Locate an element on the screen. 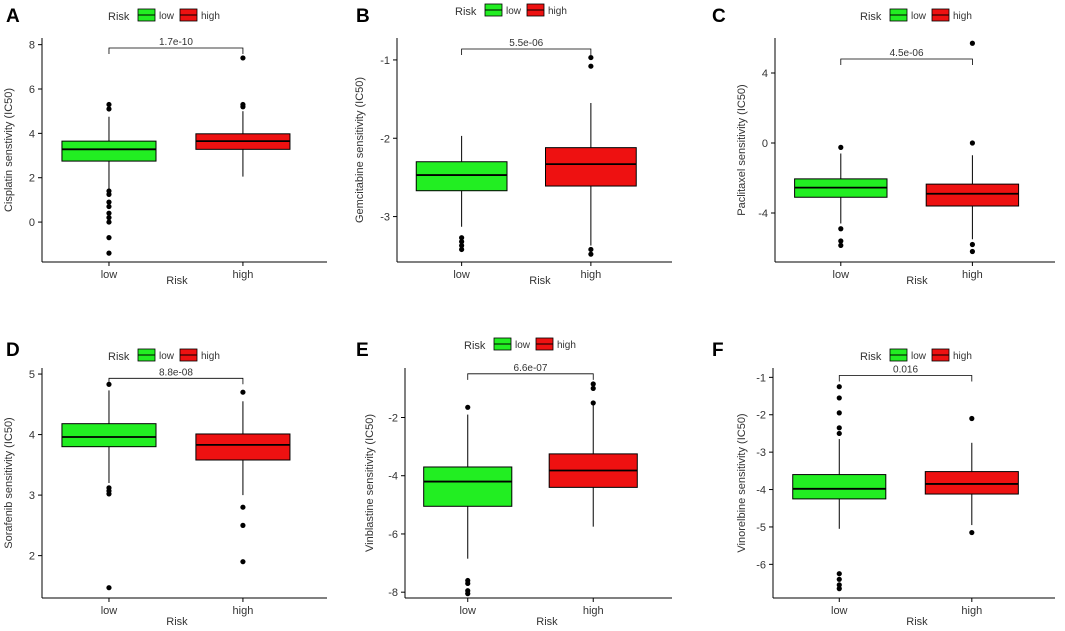  significance-bracket: 8.8e-08 is located at coordinates (176, 376).